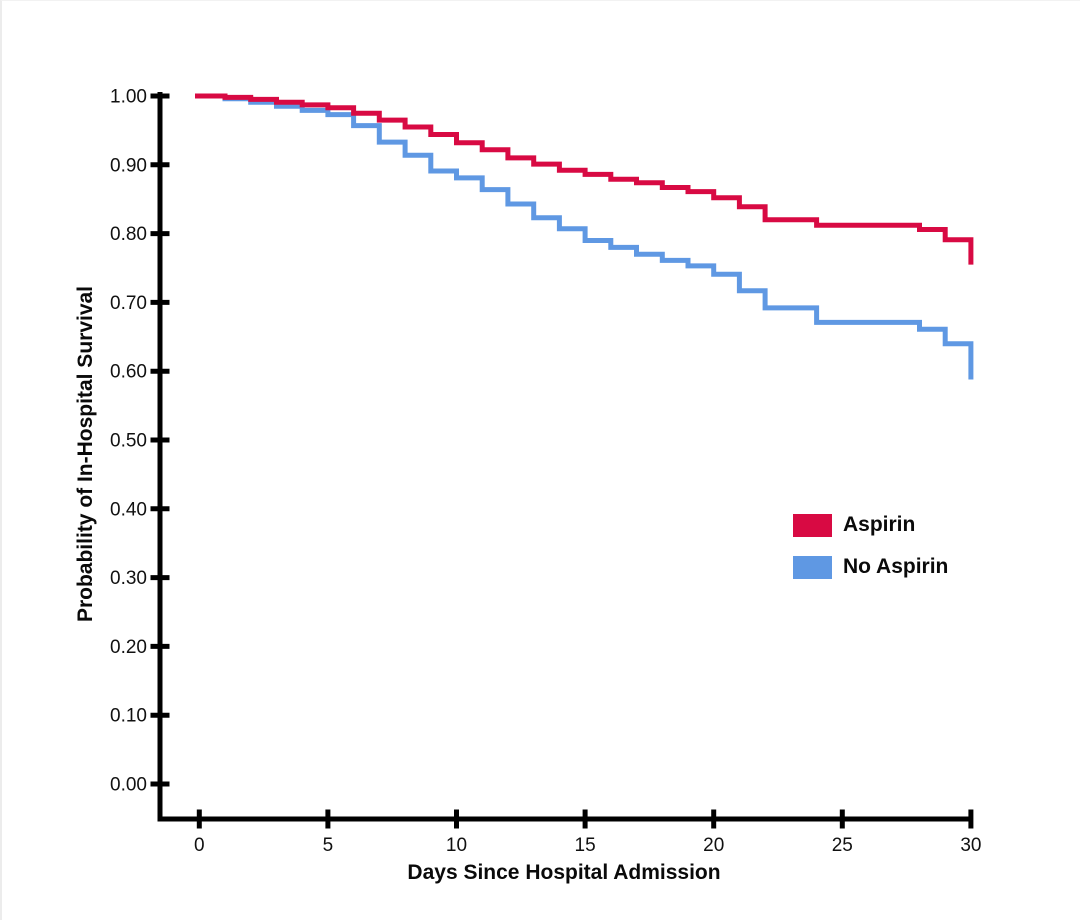 The height and width of the screenshot is (920, 1080). Describe the element at coordinates (128, 372) in the screenshot. I see `y-tick-label: 0.60` at that location.